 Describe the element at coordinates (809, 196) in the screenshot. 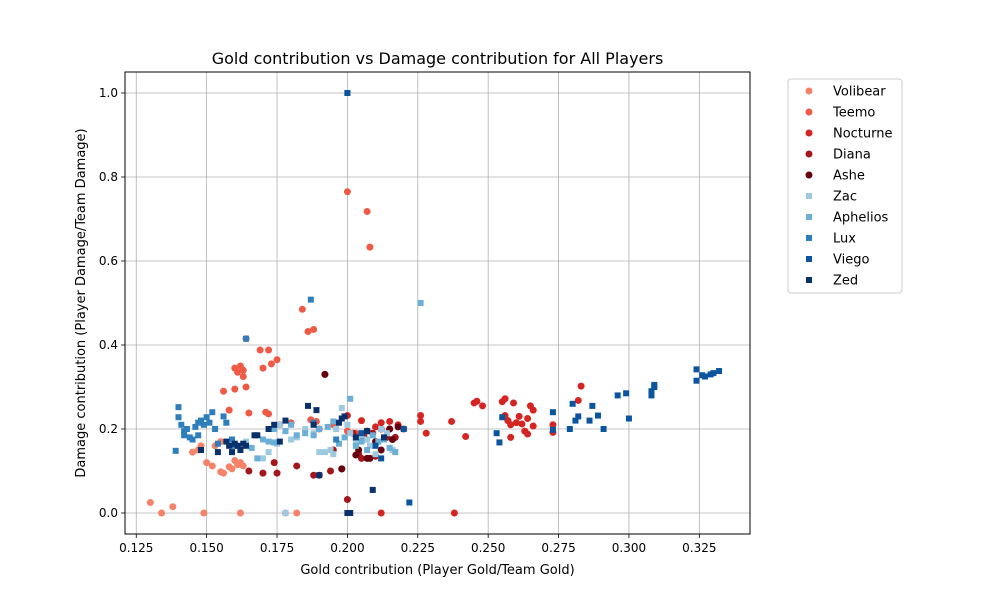

I see `legend-marker-zac` at that location.